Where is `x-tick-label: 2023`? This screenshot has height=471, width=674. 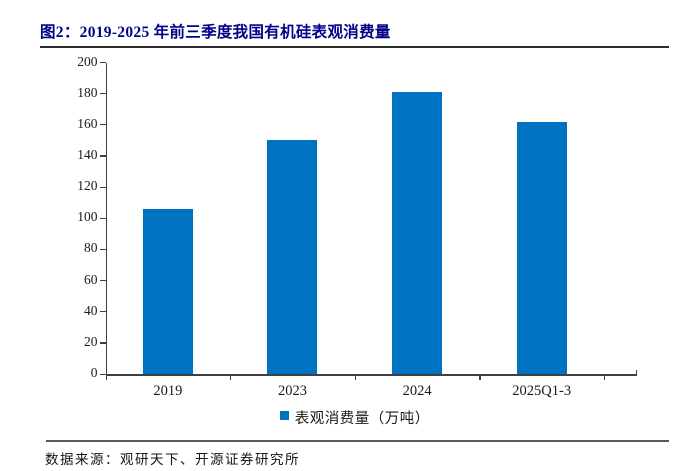
x-tick-label: 2023 is located at coordinates (292, 391).